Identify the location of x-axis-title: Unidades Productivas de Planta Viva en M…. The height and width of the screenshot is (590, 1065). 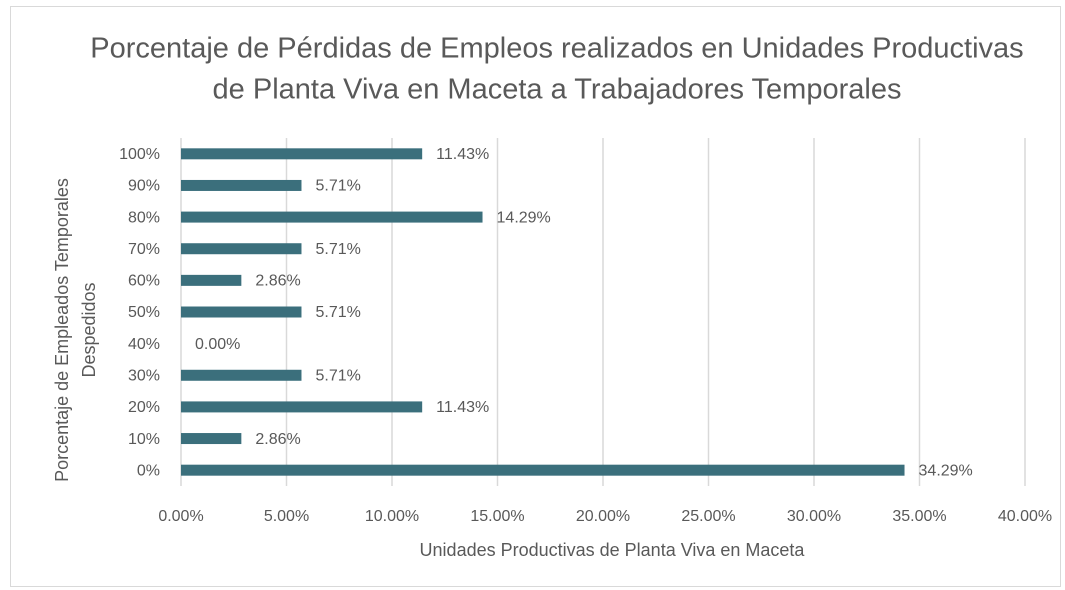
(613, 550).